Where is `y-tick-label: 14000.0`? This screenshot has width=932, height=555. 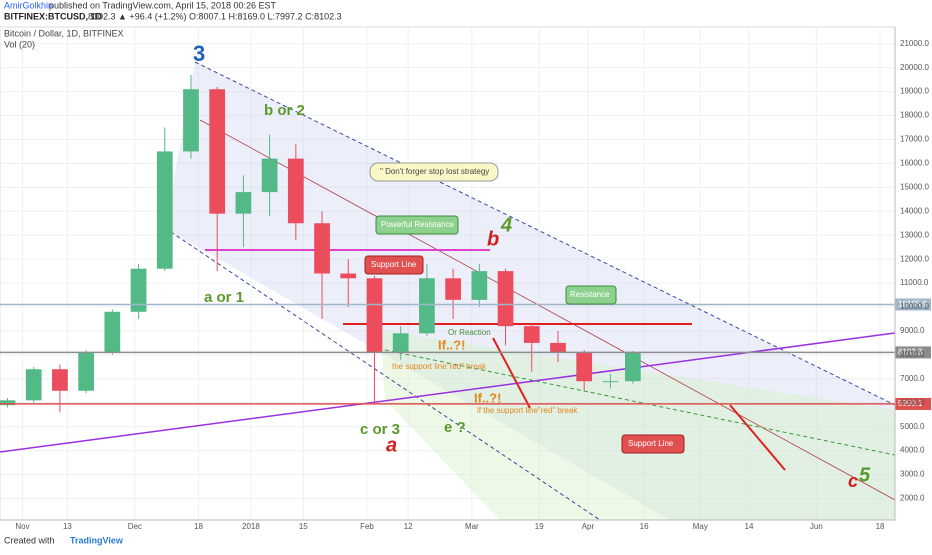
y-tick-label: 14000.0 is located at coordinates (914, 210).